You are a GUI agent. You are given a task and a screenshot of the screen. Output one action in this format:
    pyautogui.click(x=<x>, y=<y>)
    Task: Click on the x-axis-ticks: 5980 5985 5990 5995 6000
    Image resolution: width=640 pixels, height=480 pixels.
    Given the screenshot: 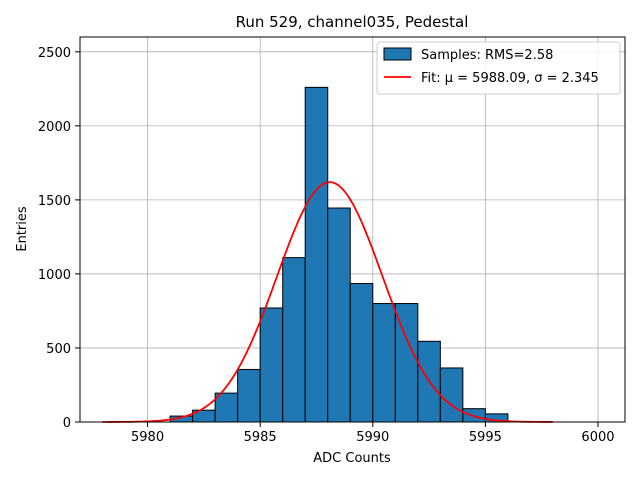 What is the action you would take?
    pyautogui.click(x=373, y=433)
    